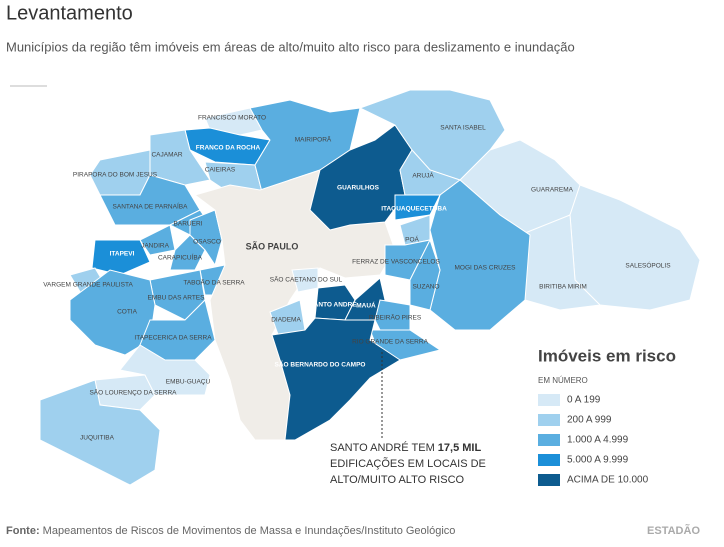  What do you see at coordinates (598, 460) in the screenshot?
I see `legend-label: 5.000 A 9.999` at bounding box center [598, 460].